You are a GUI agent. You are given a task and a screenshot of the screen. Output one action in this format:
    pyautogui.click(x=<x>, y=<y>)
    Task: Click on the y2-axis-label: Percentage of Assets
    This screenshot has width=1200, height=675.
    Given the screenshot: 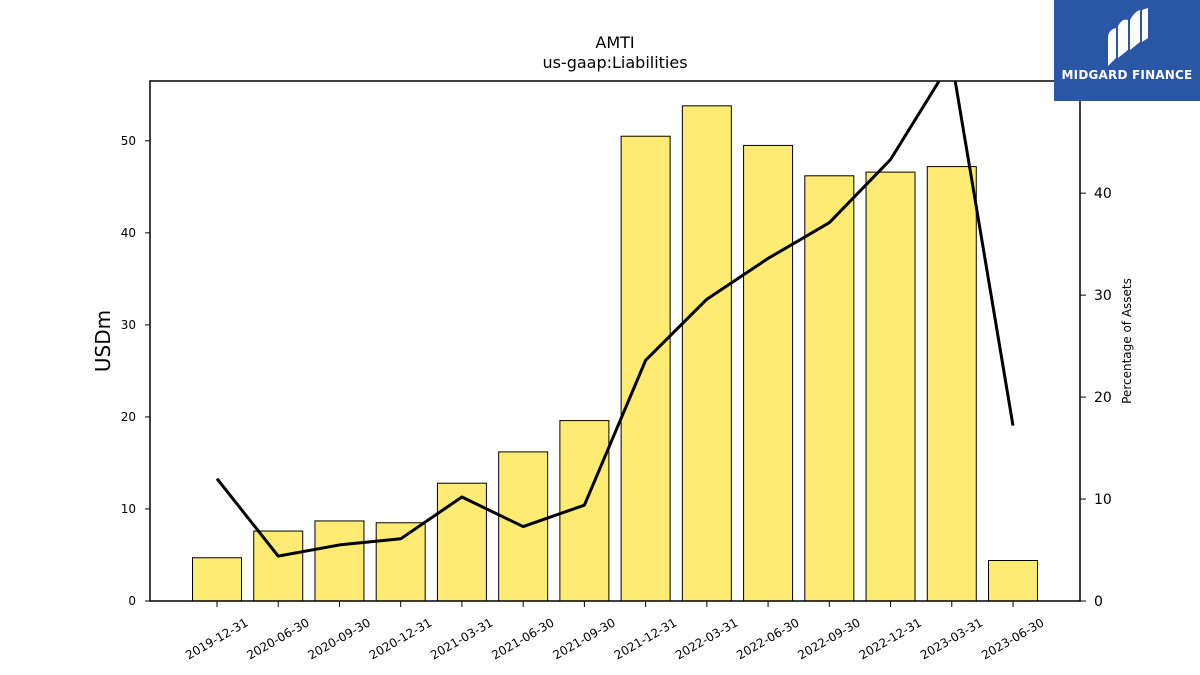 What is the action you would take?
    pyautogui.click(x=1127, y=341)
    